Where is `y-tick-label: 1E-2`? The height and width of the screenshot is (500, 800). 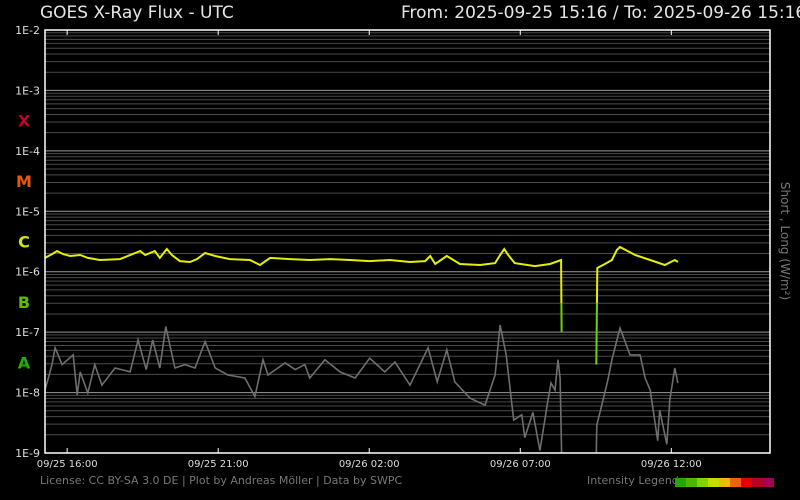
y-tick-label: 1E-2 is located at coordinates (27, 30).